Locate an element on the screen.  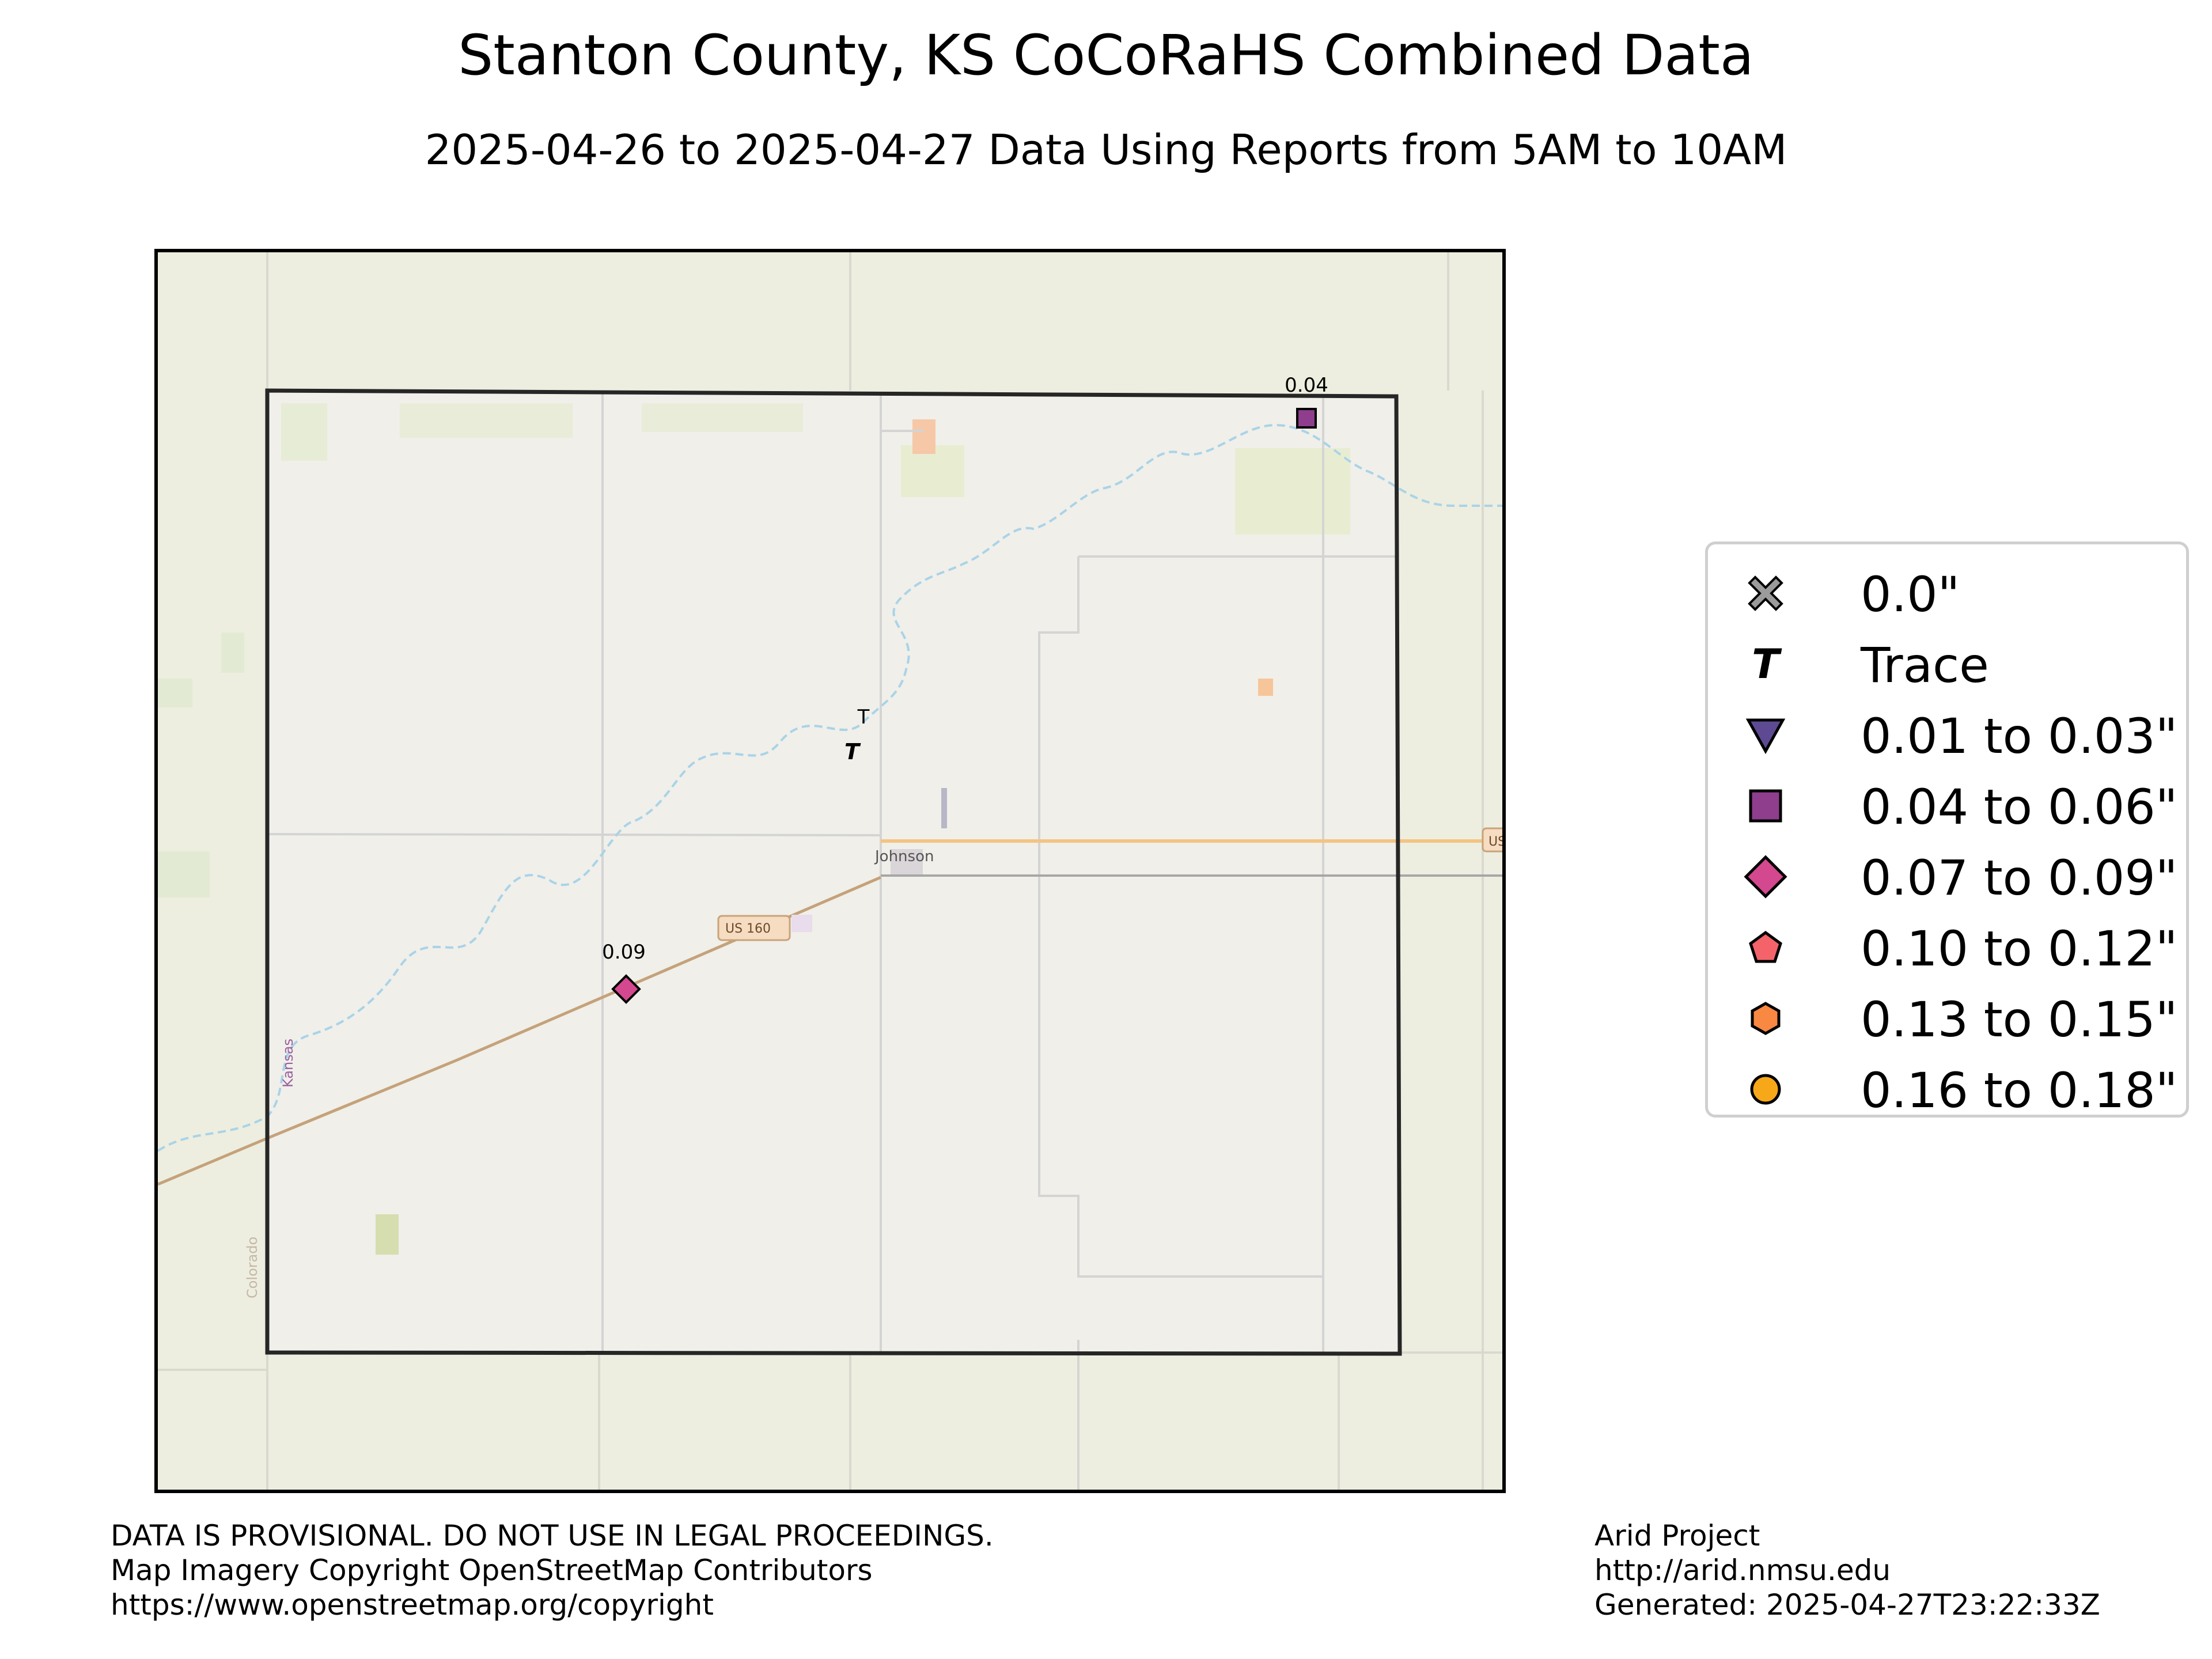
station-trace: T T is located at coordinates (857, 735).